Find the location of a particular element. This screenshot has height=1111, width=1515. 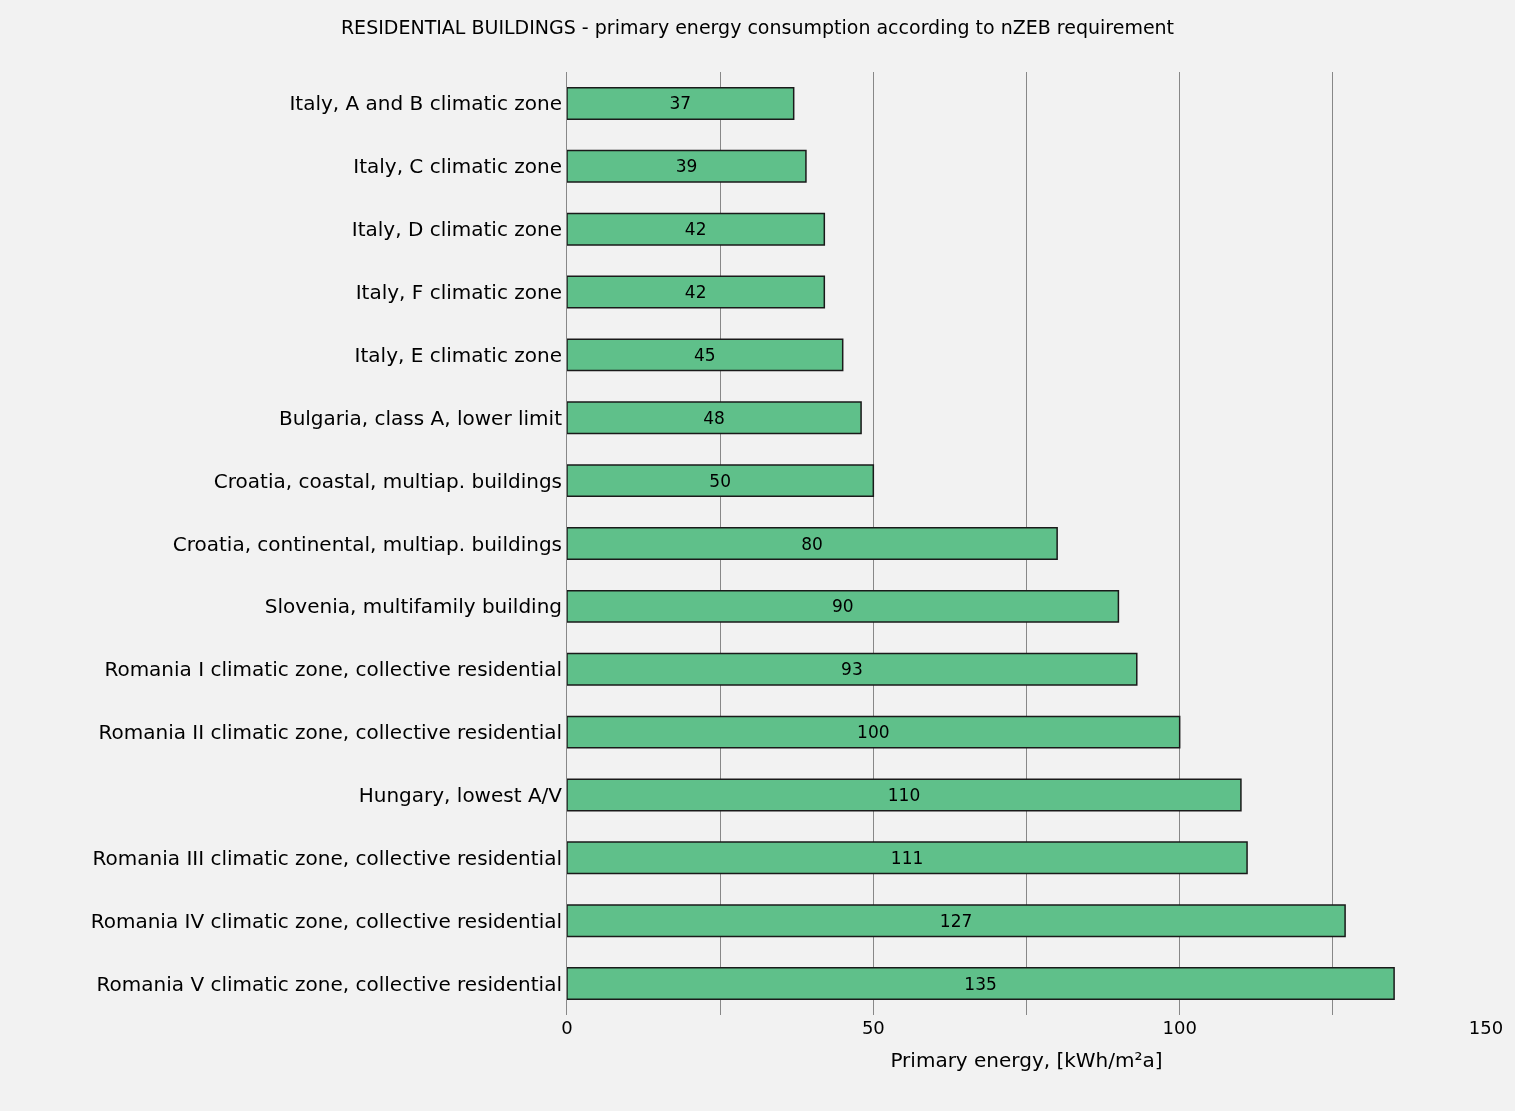

data-label: 80 is located at coordinates (812, 543).